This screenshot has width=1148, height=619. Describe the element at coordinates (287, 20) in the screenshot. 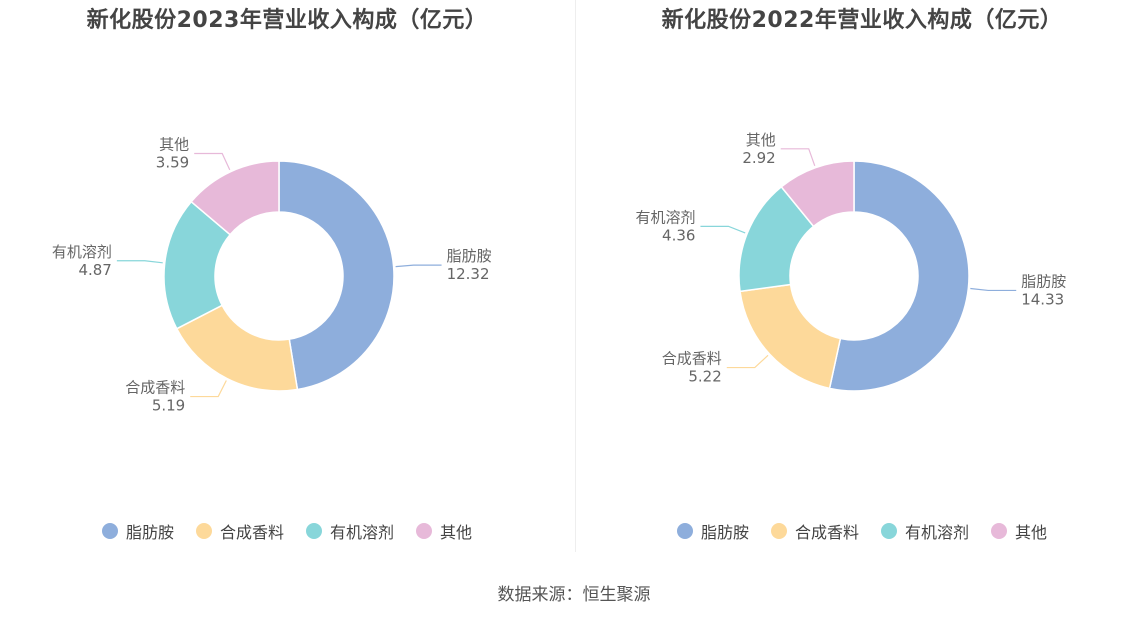

I see `chart-title: 新化股份2023年营业收入构成（亿元）` at that location.